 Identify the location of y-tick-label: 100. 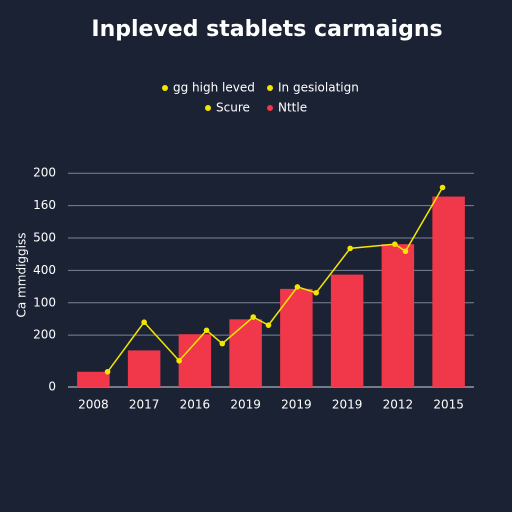
(44, 302).